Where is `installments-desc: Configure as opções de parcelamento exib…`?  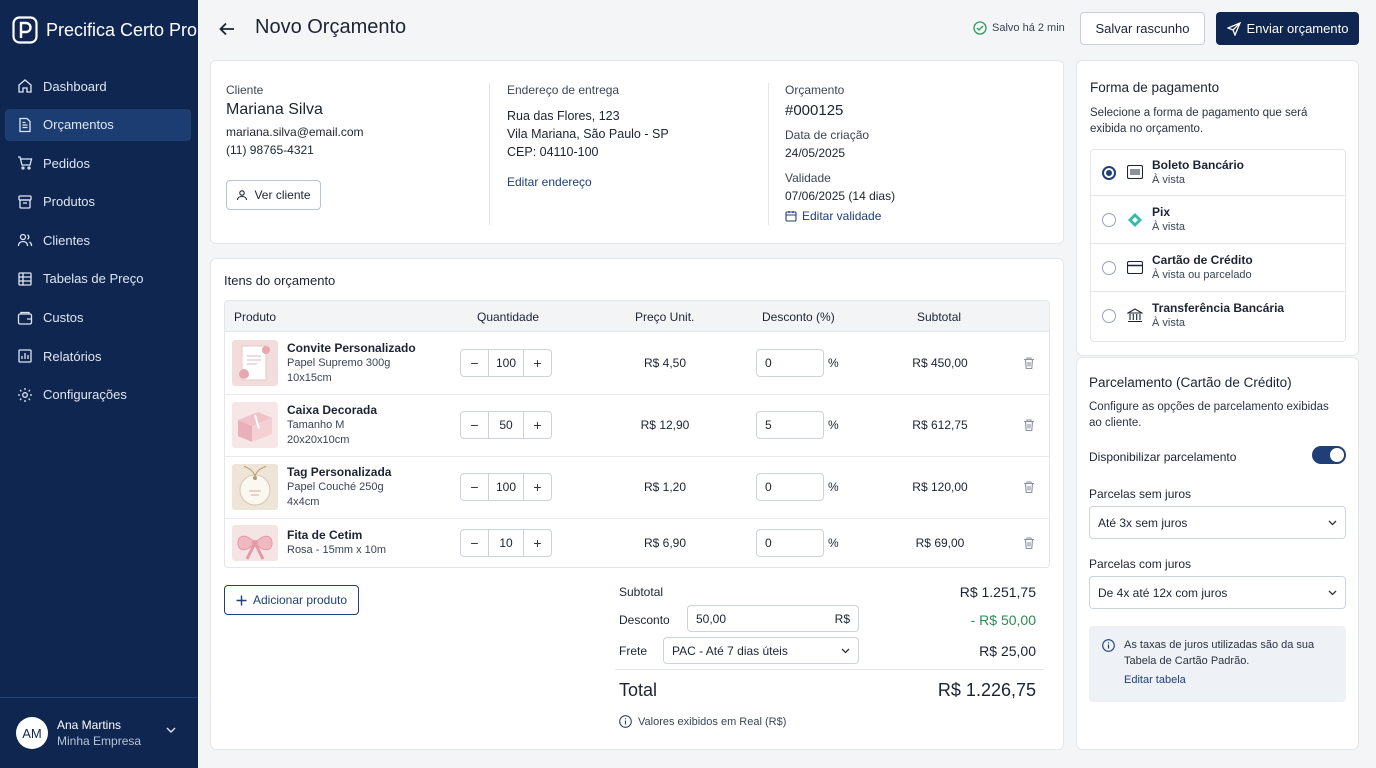
installments-desc: Configure as opções de parcelamento exib… is located at coordinates (1209, 415).